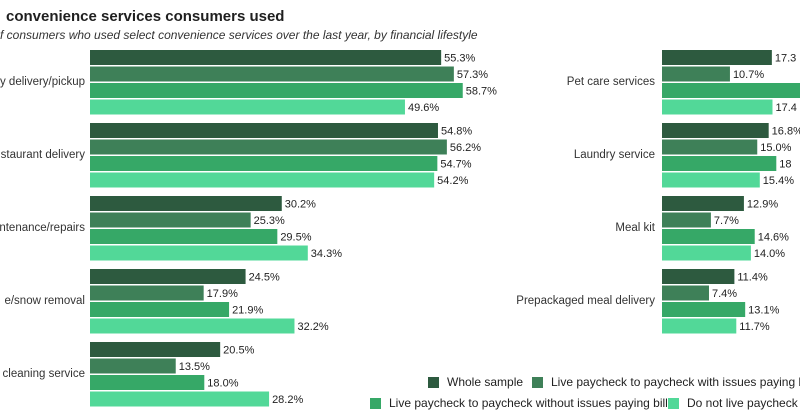 Image resolution: width=800 pixels, height=419 pixels. I want to click on data-label: 11.7%, so click(754, 327).